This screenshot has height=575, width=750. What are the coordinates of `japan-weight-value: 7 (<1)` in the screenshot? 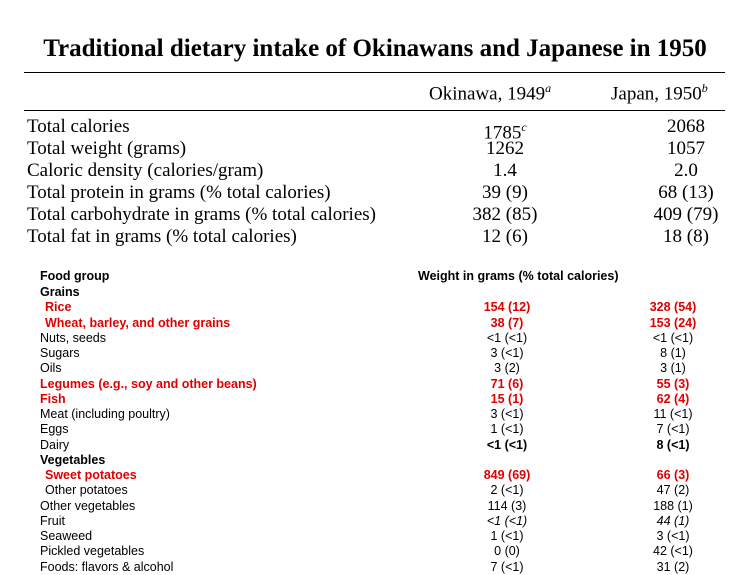 It's located at (673, 429).